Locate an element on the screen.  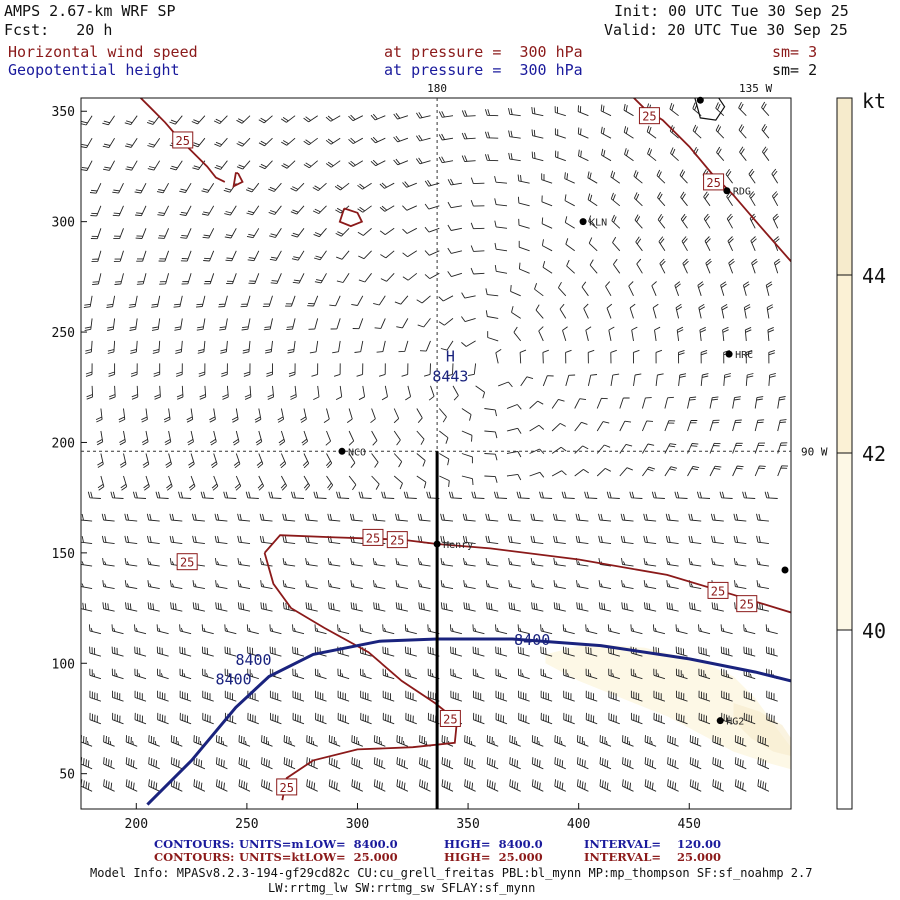
valid-time: Valid: 20 UTC Tue 30 Sep 25 is located at coordinates (726, 30).